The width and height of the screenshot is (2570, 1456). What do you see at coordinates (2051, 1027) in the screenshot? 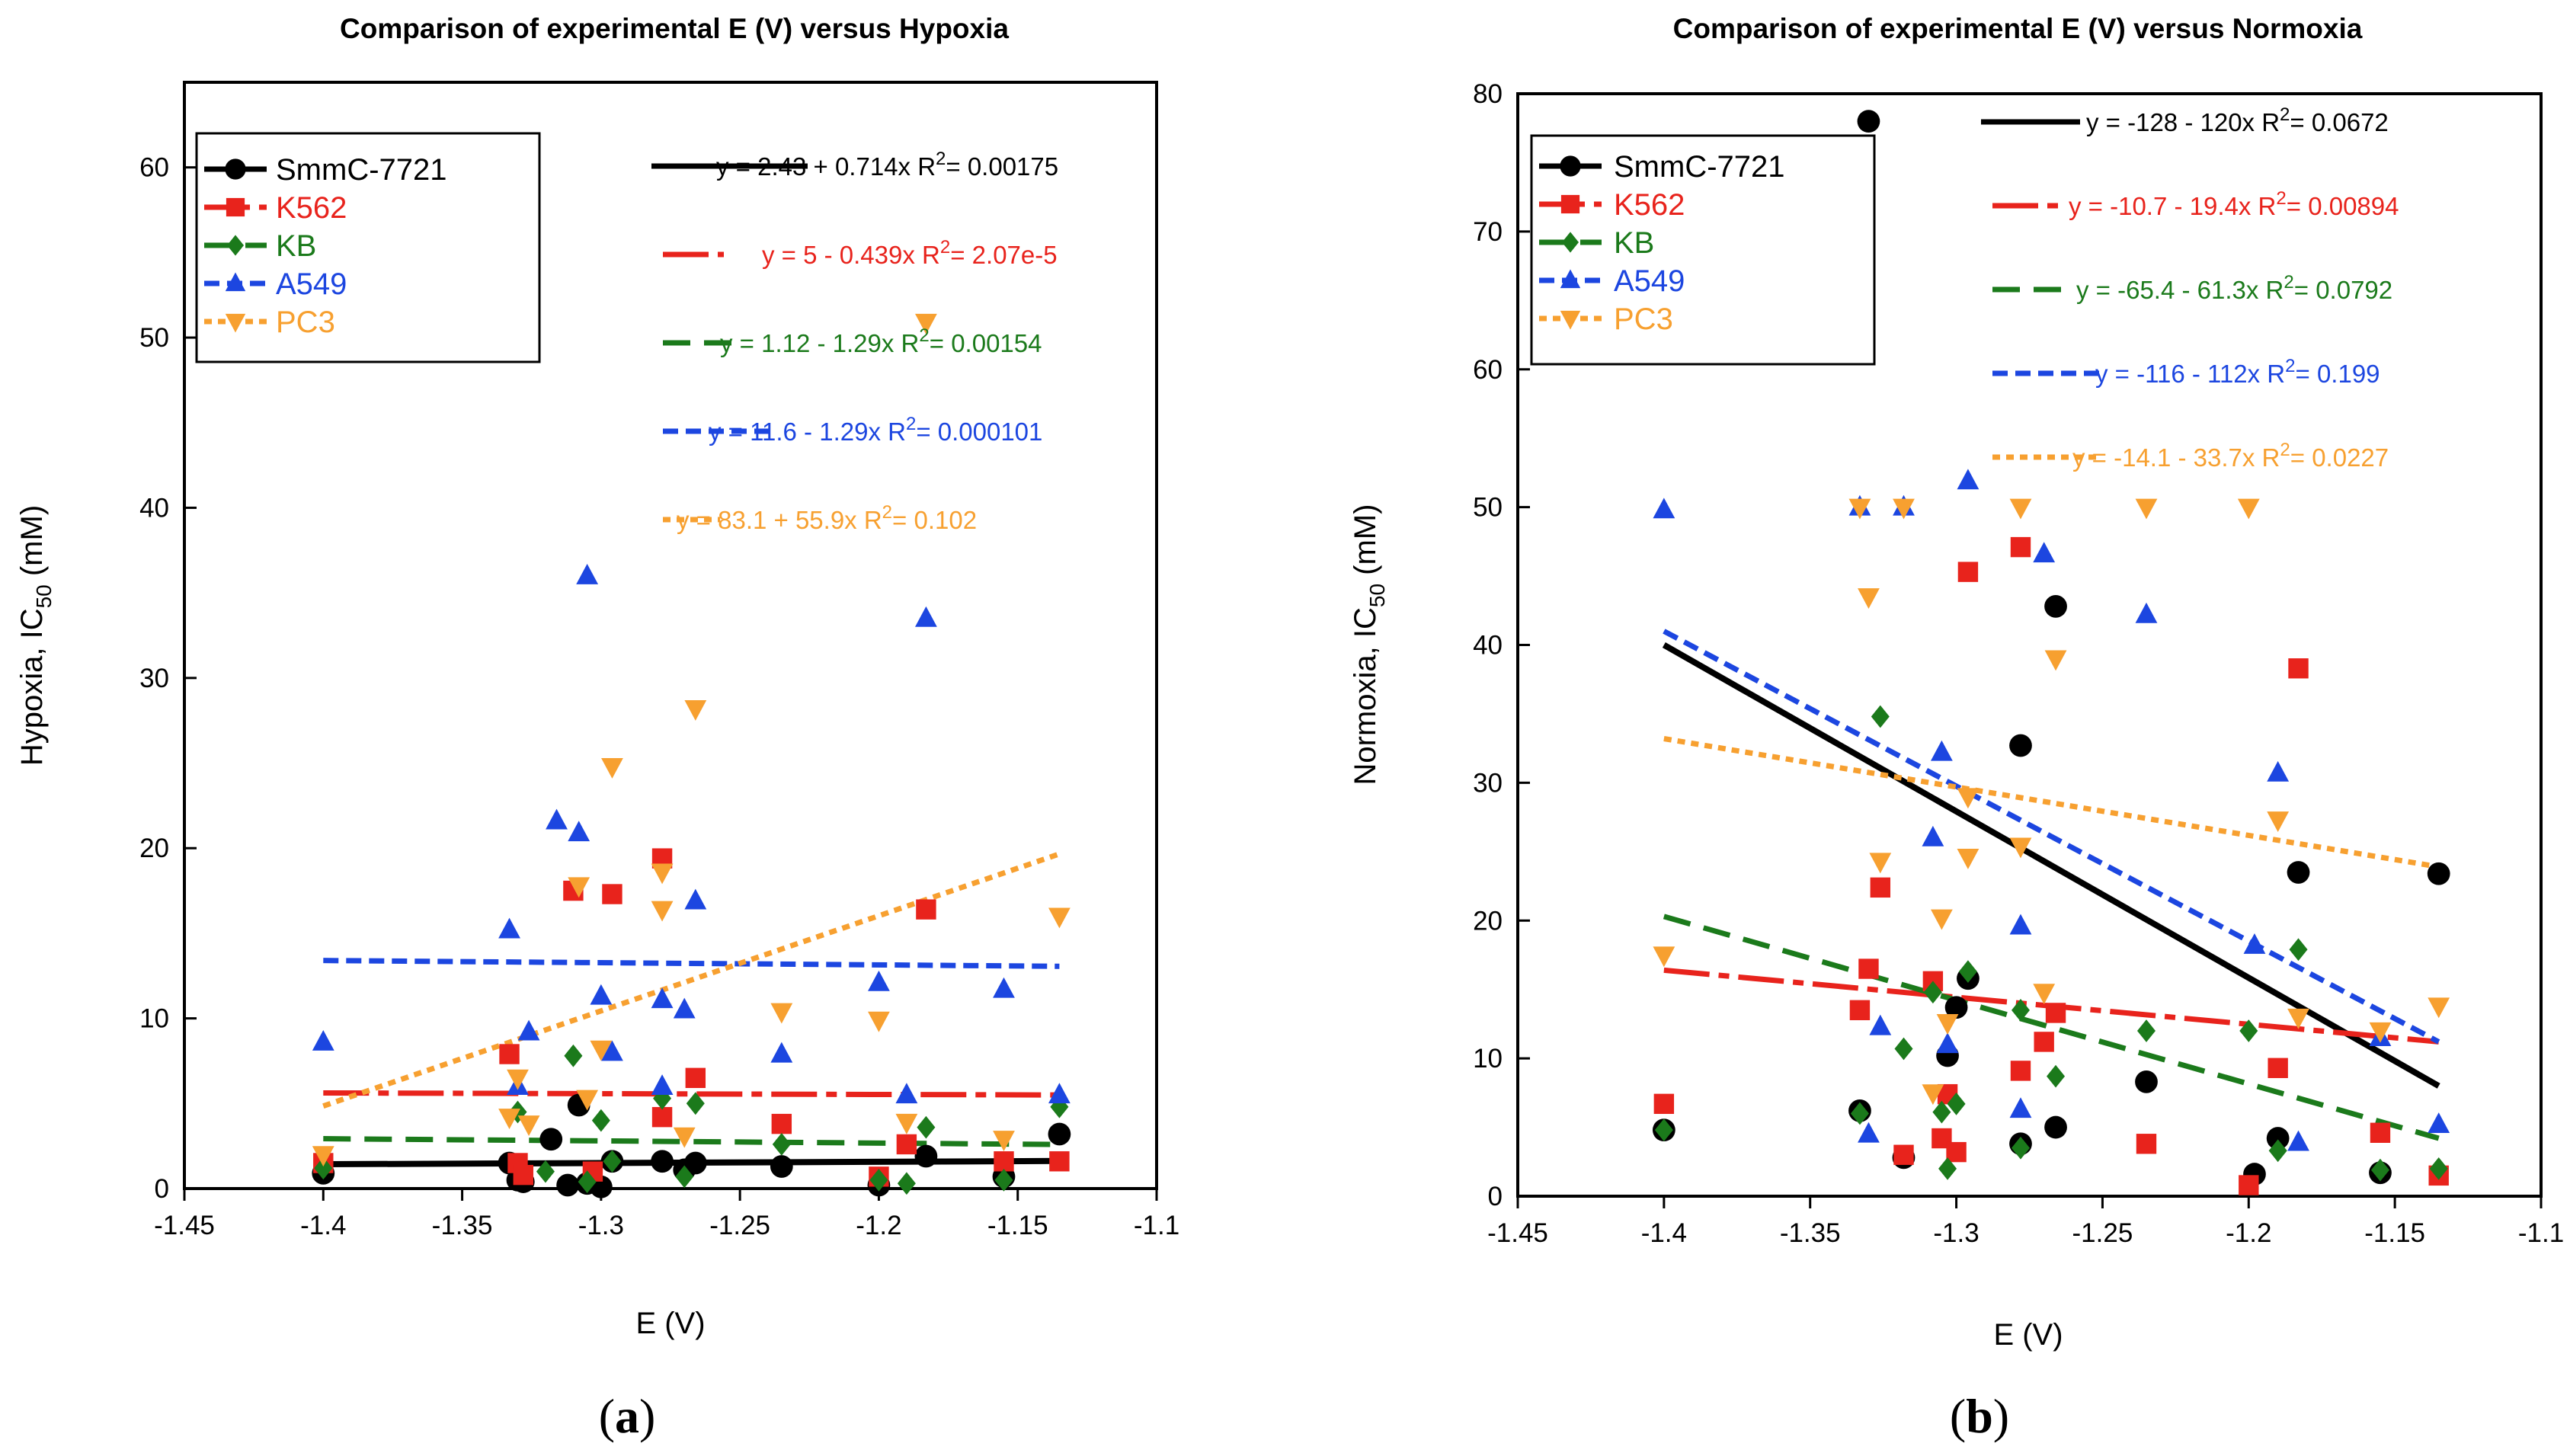
I see `fit-line-kb` at bounding box center [2051, 1027].